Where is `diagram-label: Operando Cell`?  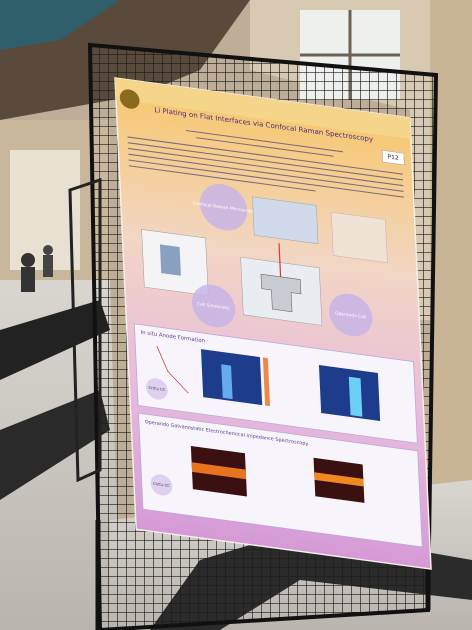 diagram-label: Operando Cell is located at coordinates (351, 315).